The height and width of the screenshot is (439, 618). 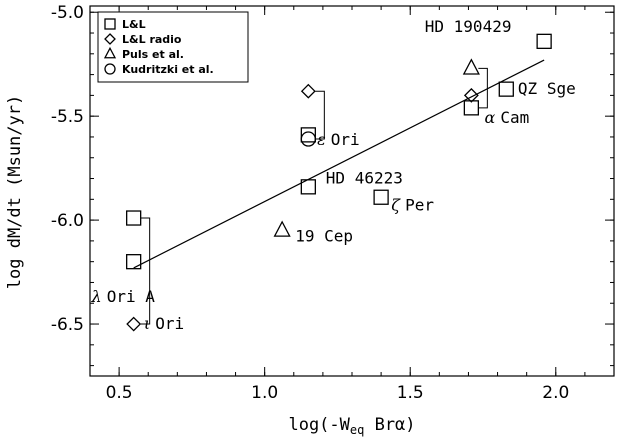 What do you see at coordinates (555, 393) in the screenshot?
I see `x-tick-label: 2.0` at bounding box center [555, 393].